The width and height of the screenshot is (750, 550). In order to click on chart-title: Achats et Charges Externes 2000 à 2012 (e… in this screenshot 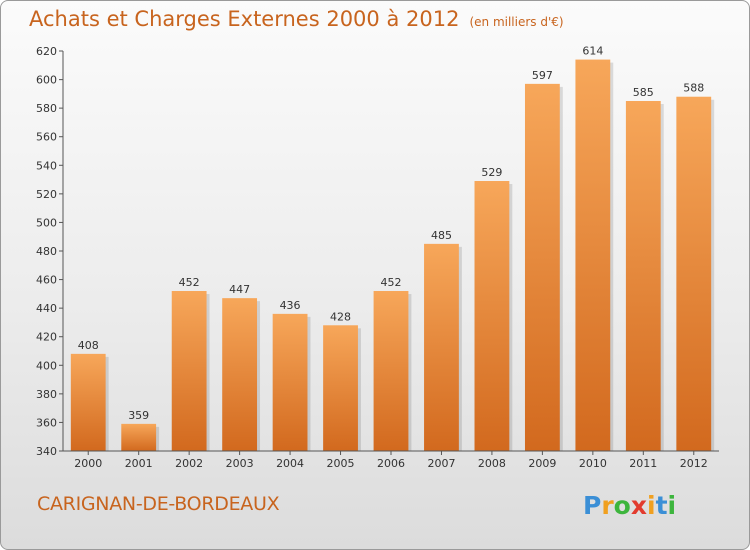, I will do `click(296, 19)`.